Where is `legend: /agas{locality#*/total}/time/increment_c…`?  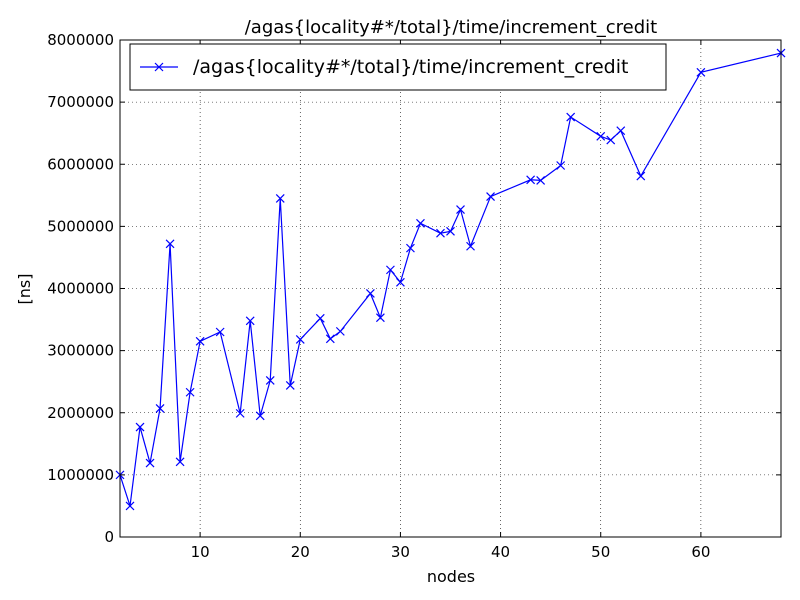 legend: /agas{locality#*/total}/time/increment_c… is located at coordinates (398, 67).